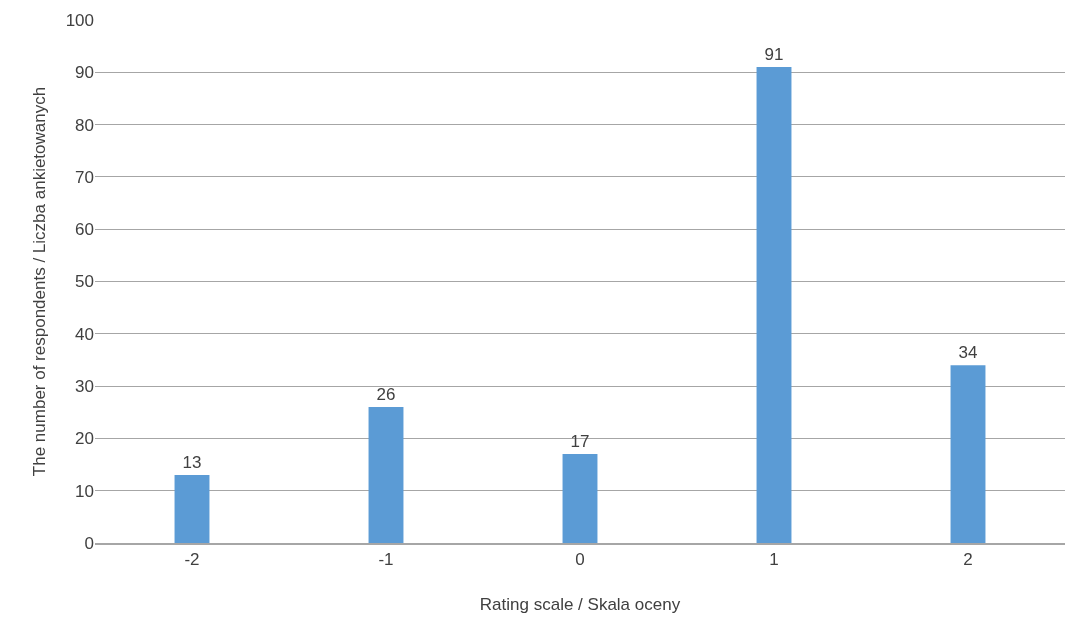 Image resolution: width=1069 pixels, height=624 pixels. What do you see at coordinates (968, 560) in the screenshot?
I see `x-tick-label: 2` at bounding box center [968, 560].